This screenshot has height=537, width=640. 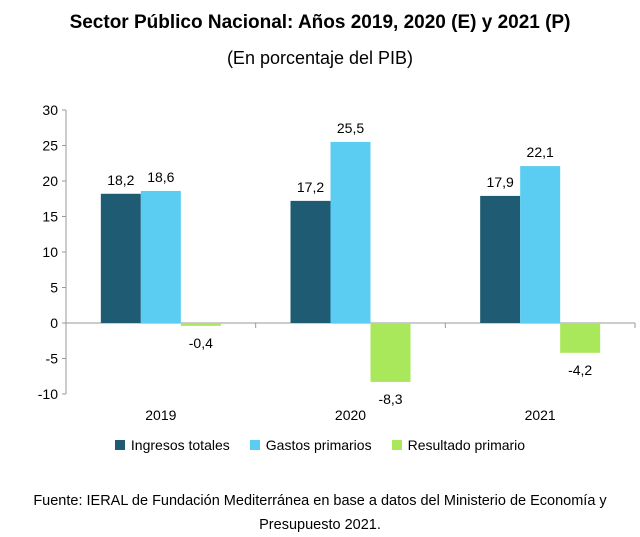 I want to click on data-label: 25,5, so click(x=350, y=128).